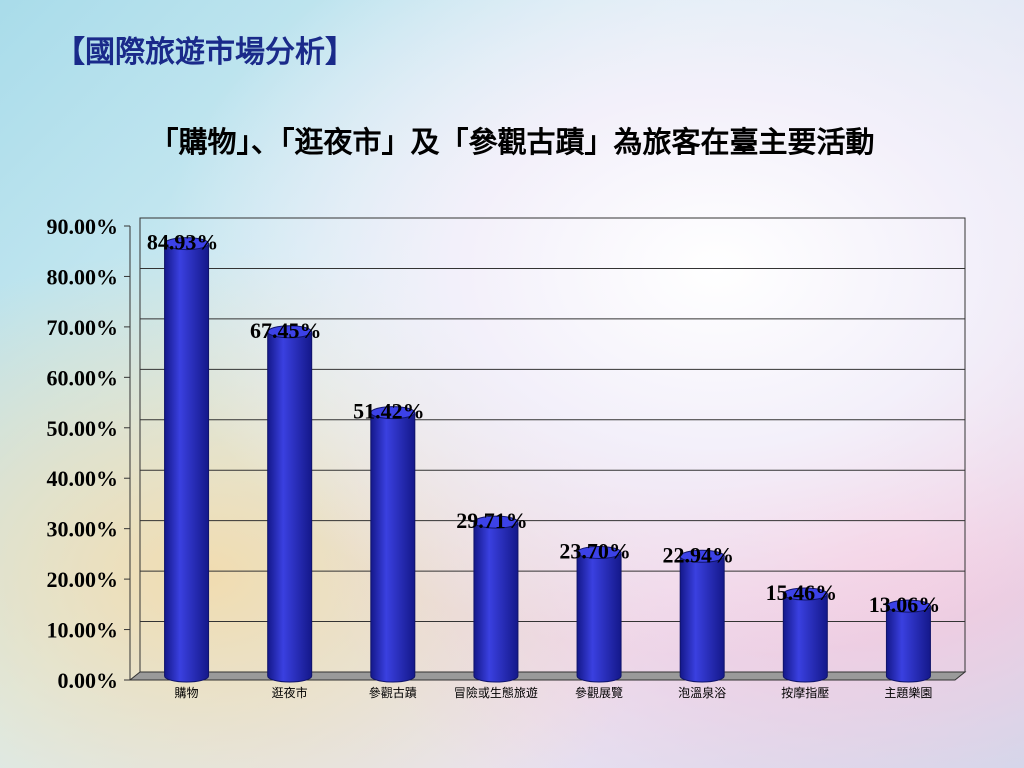 This screenshot has width=1024, height=768. I want to click on value-label: 29.71%, so click(492, 520).